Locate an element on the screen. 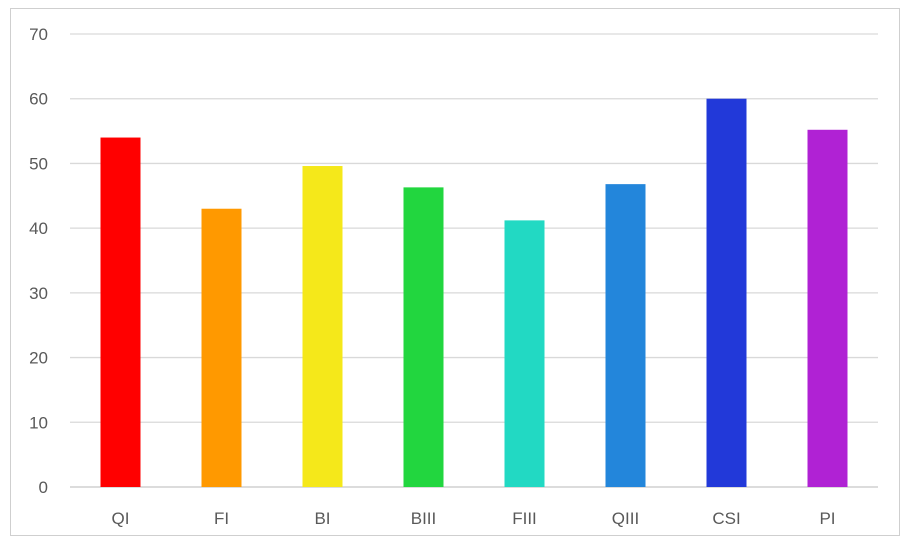 Image resolution: width=904 pixels, height=540 pixels. bar-qiii is located at coordinates (625, 335).